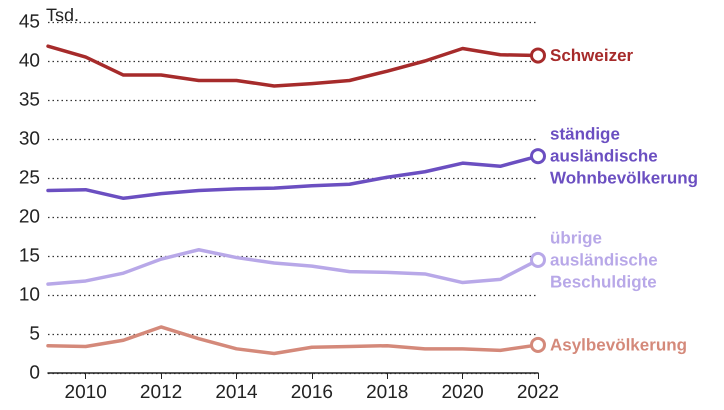  I want to click on y-tick-label: 40, so click(29, 61).